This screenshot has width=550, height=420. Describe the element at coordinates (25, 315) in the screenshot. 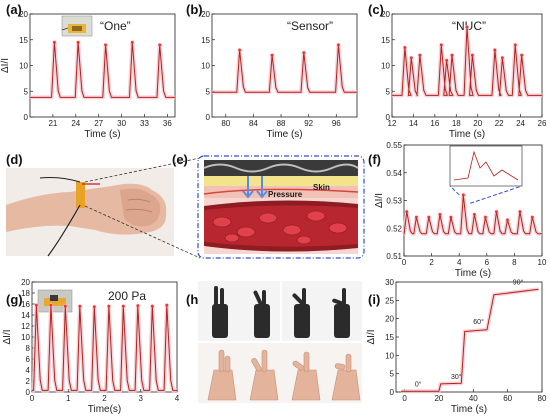

I see `y-tick-label: 14` at that location.